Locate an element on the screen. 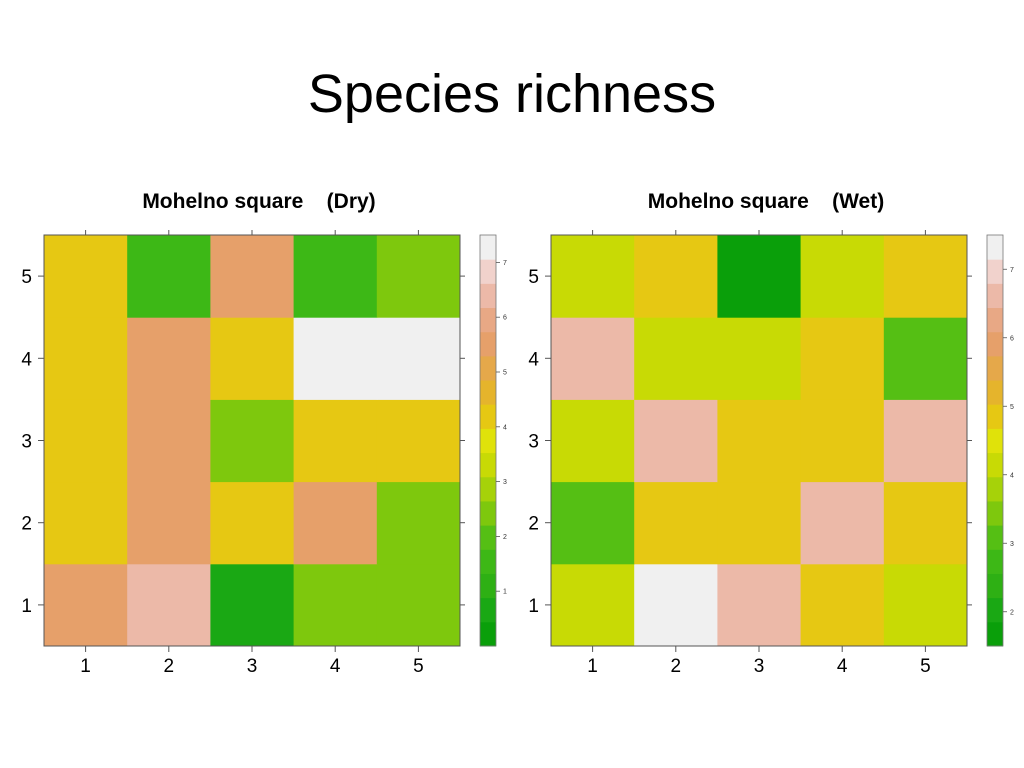  slide-title: Species richness is located at coordinates (512, 94).